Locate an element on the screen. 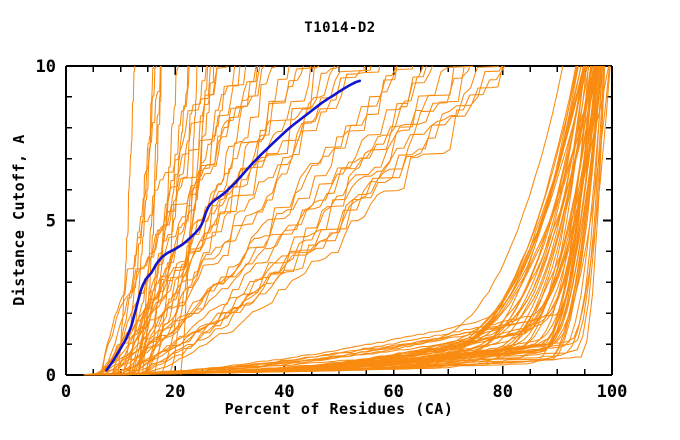  x-tick-label: 60 is located at coordinates (393, 392).